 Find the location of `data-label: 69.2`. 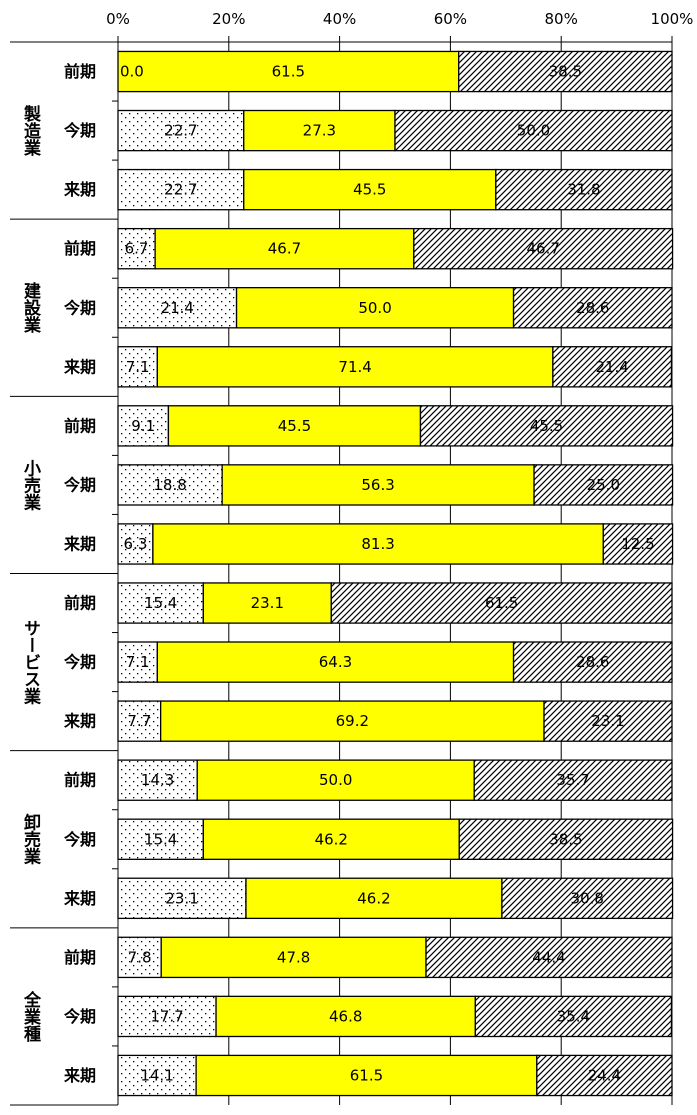

data-label: 69.2 is located at coordinates (352, 721).